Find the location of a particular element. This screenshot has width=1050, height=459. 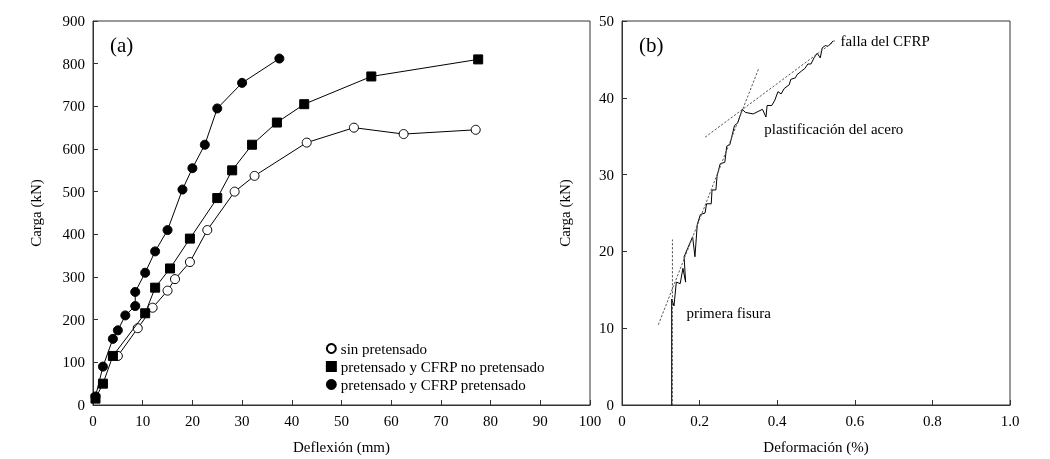

text: (b) is located at coordinates (651, 44).